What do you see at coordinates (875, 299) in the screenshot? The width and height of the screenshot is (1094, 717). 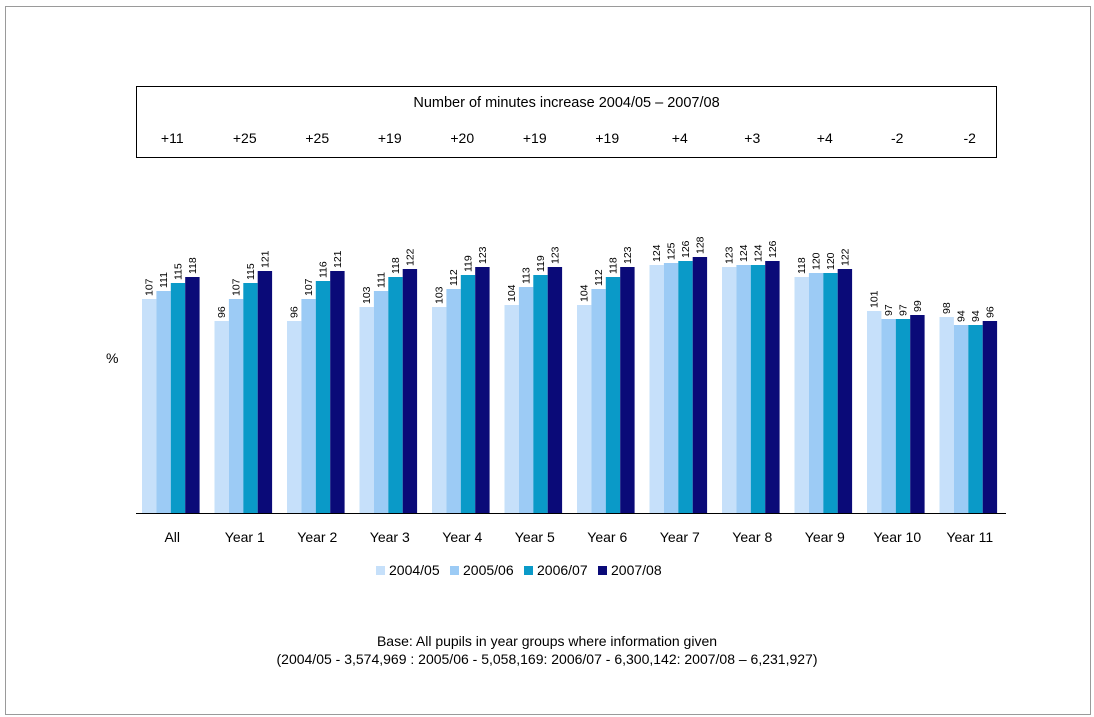 I see `bar-data-label: 101` at bounding box center [875, 299].